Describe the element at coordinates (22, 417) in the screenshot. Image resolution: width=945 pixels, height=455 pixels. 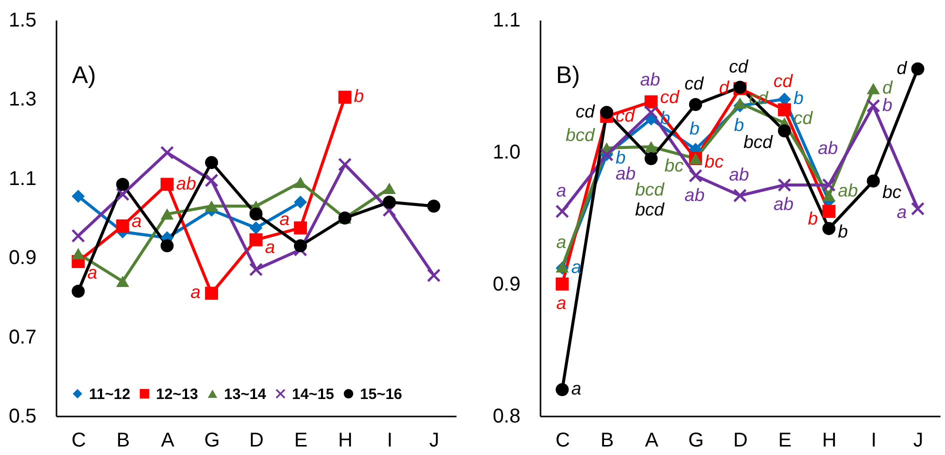
I see `y-tick-label: 0.5` at that location.